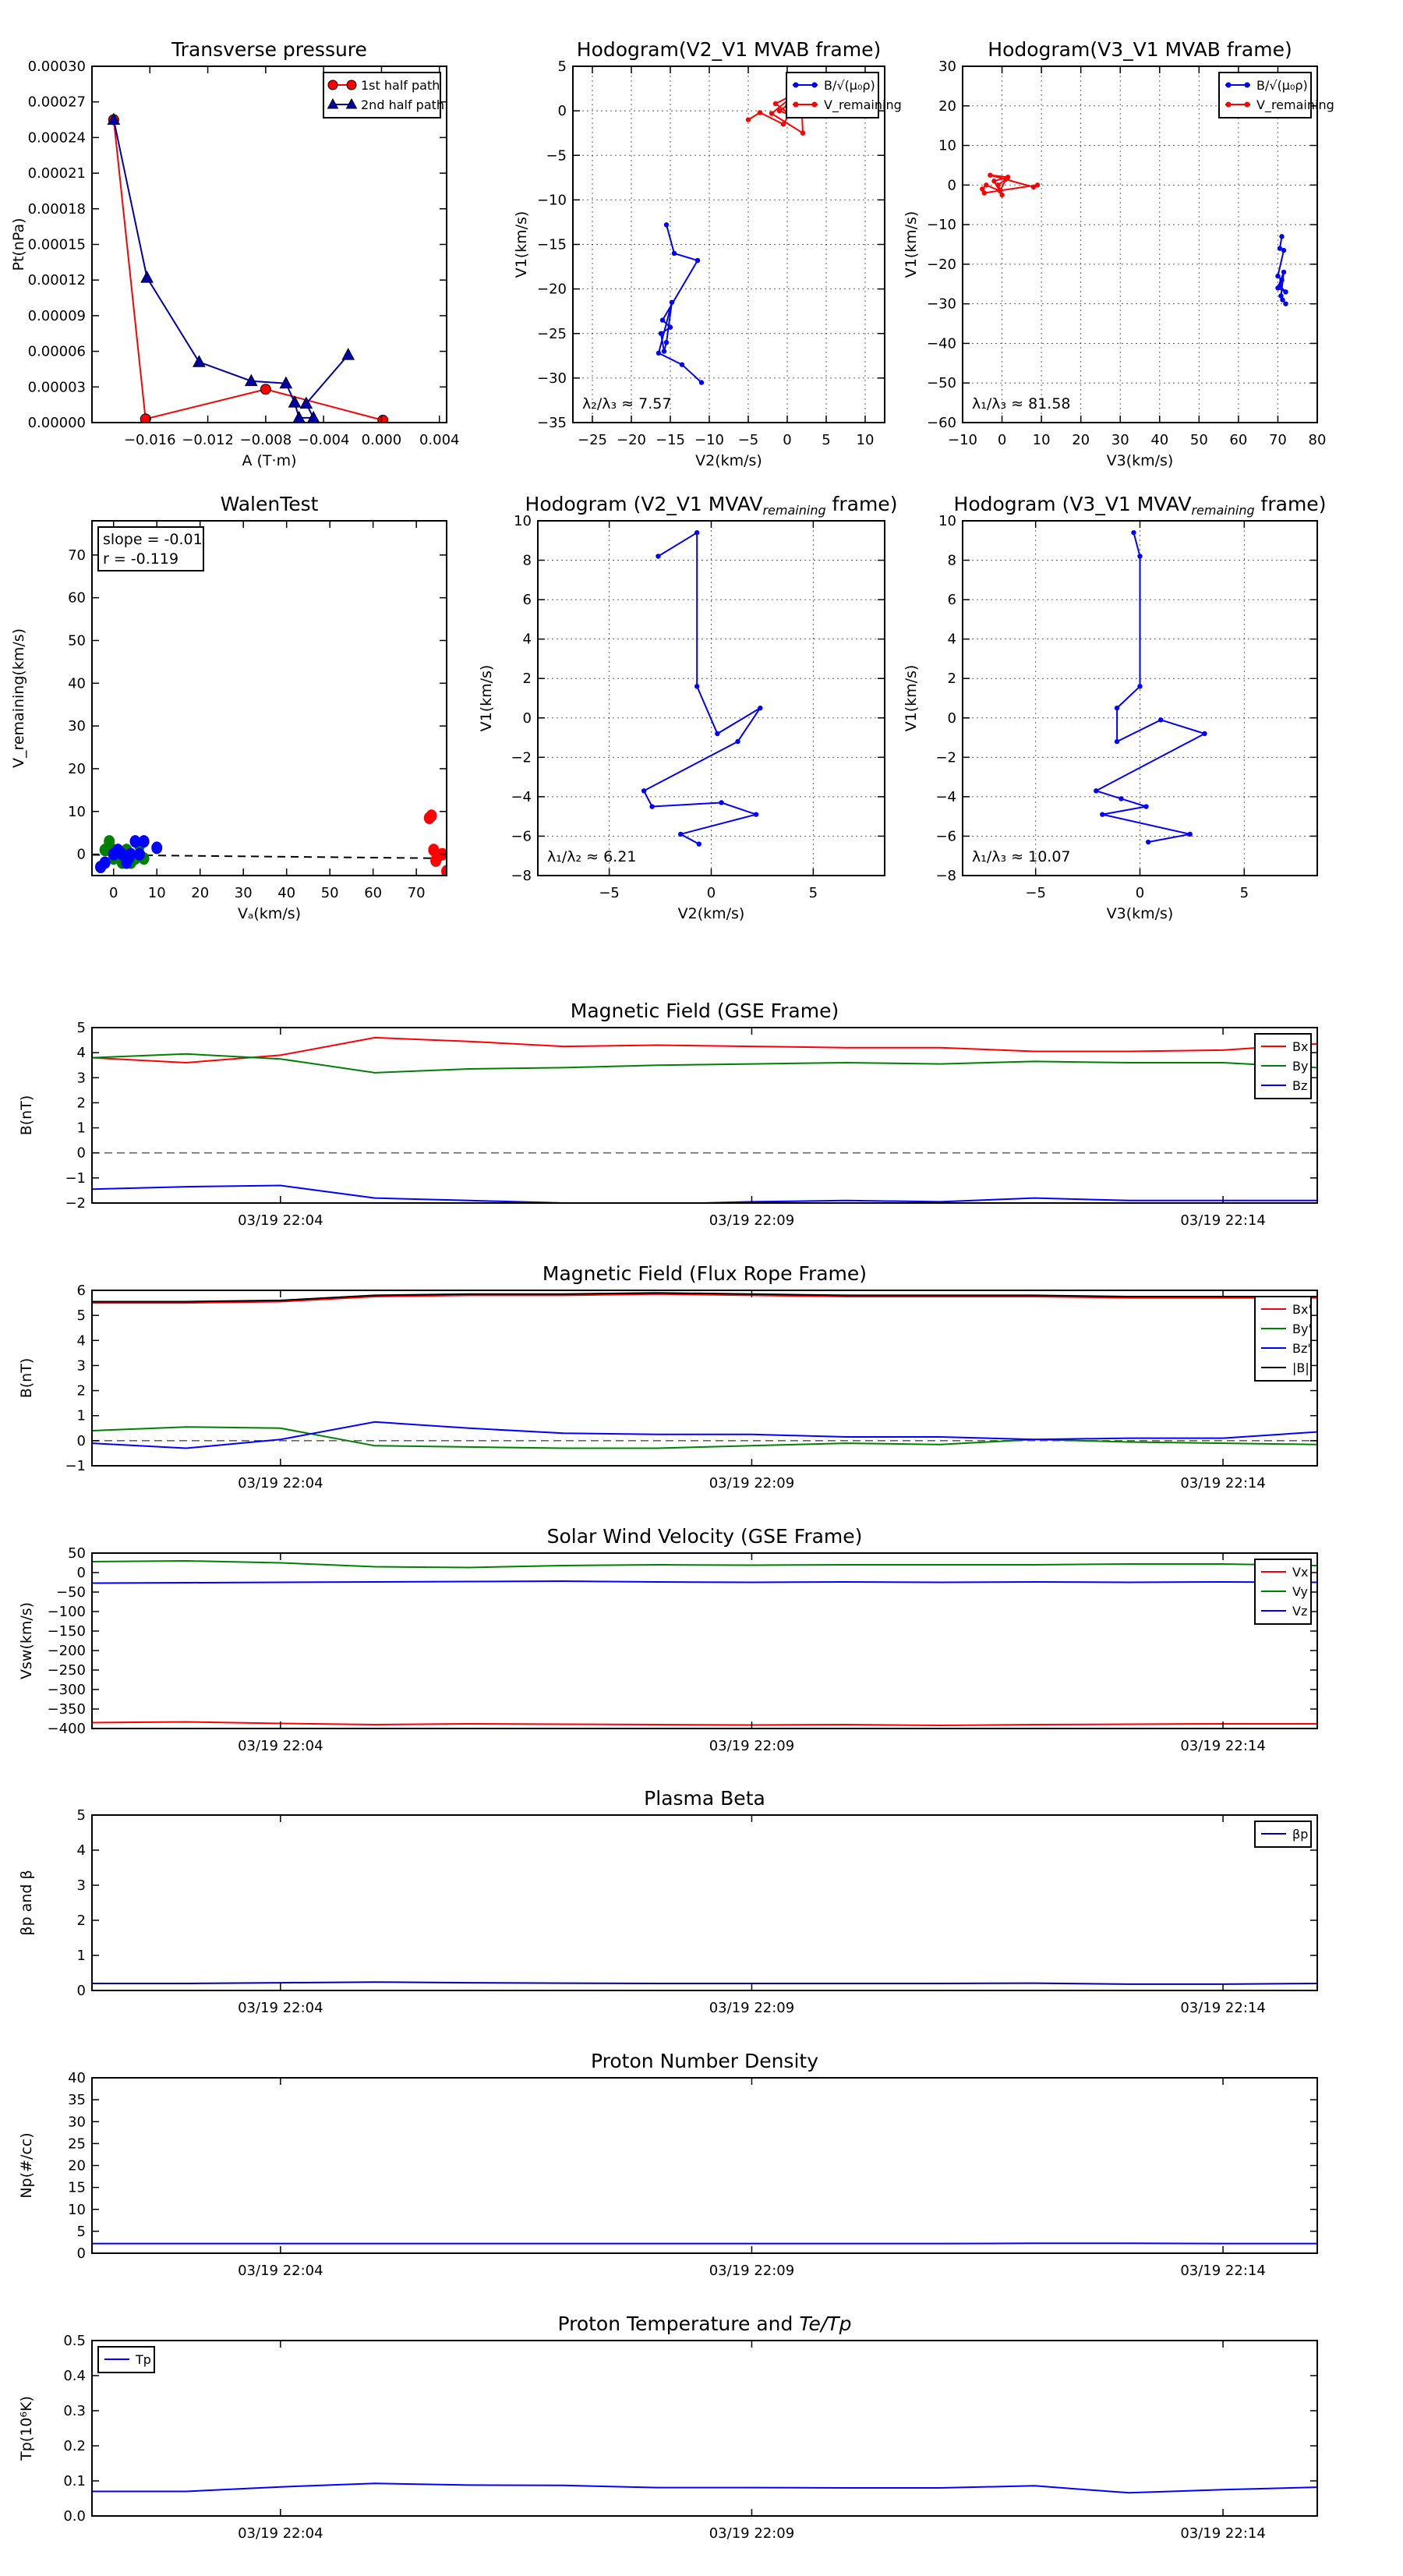 This screenshot has width=1403, height=2576. Describe the element at coordinates (67, 1729) in the screenshot. I see `y-tick-label: −400` at that location.